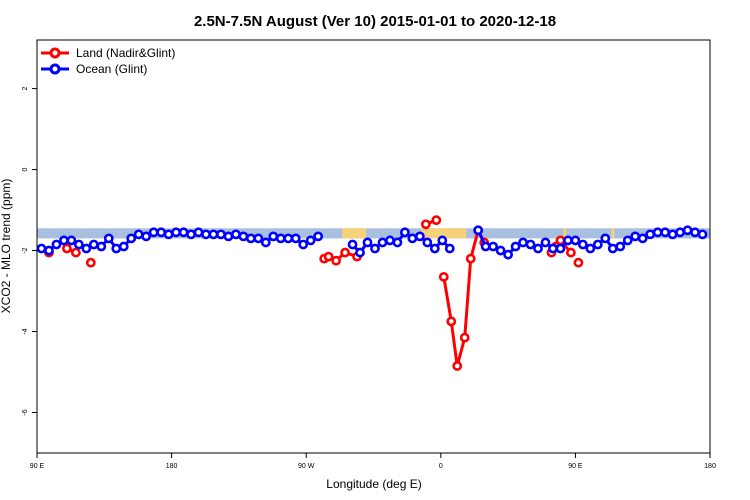  I want to click on x-tick-label: 90 W, so click(306, 466).